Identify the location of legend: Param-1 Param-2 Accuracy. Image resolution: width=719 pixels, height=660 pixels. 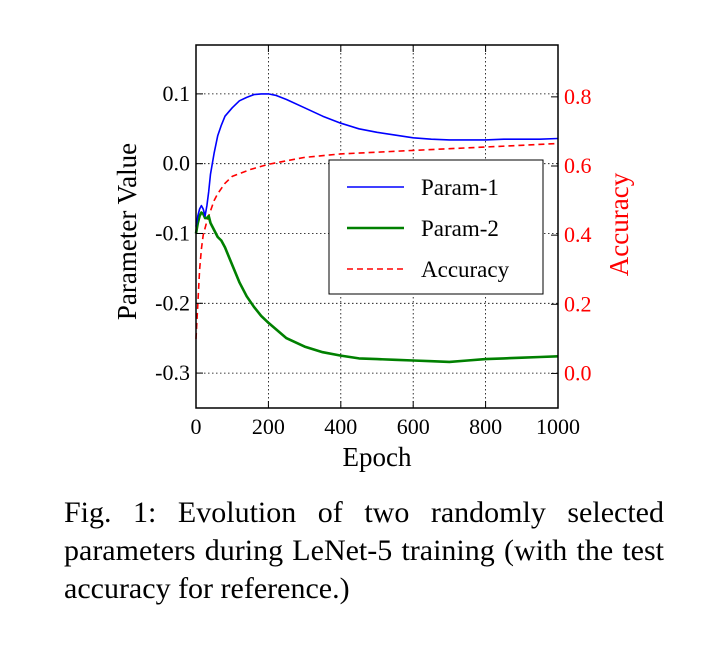
(436, 227).